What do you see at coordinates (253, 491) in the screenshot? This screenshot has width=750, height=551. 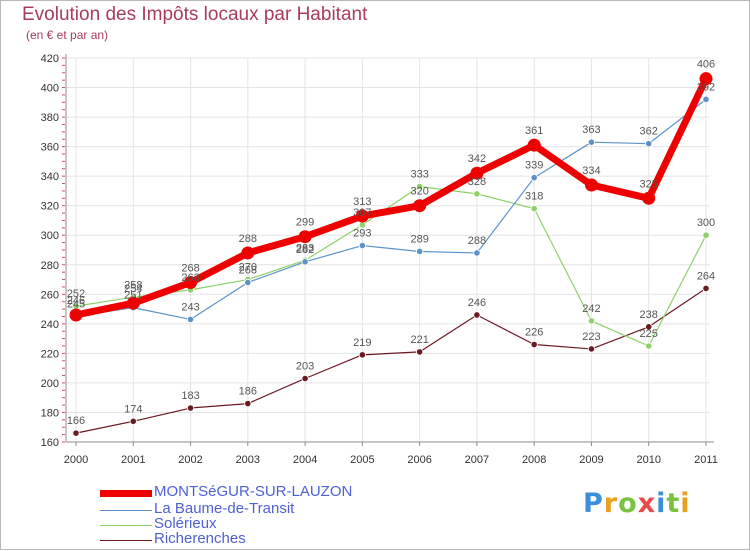 I see `legend-label-montsegur: MONTSéGUR-SUR-LAUZON` at bounding box center [253, 491].